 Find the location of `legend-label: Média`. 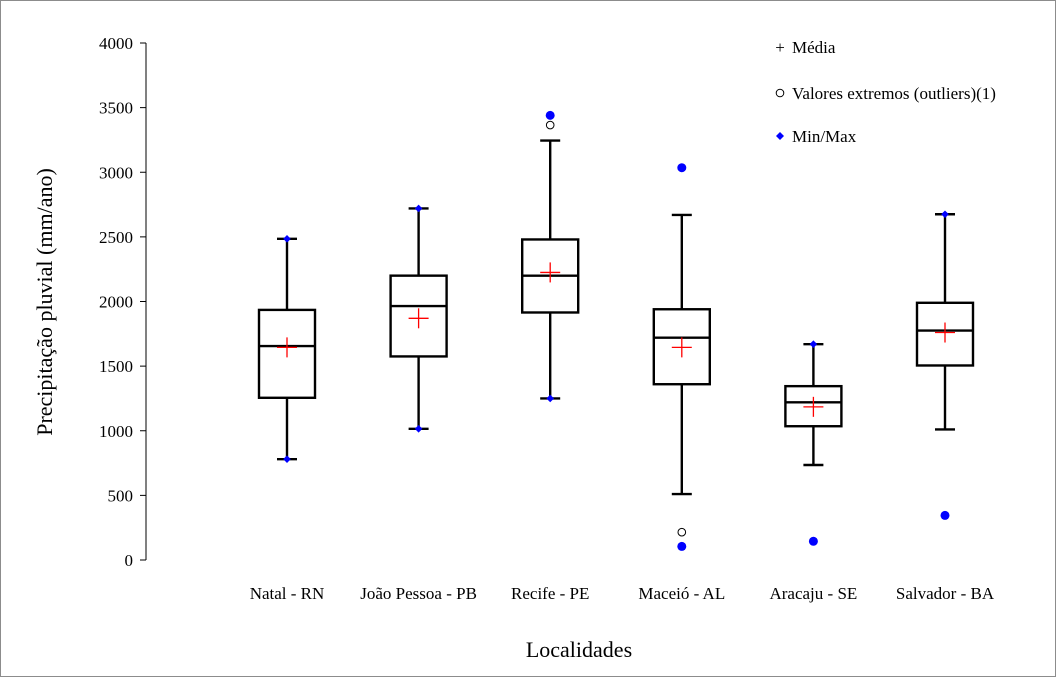

legend-label: Média is located at coordinates (814, 47).